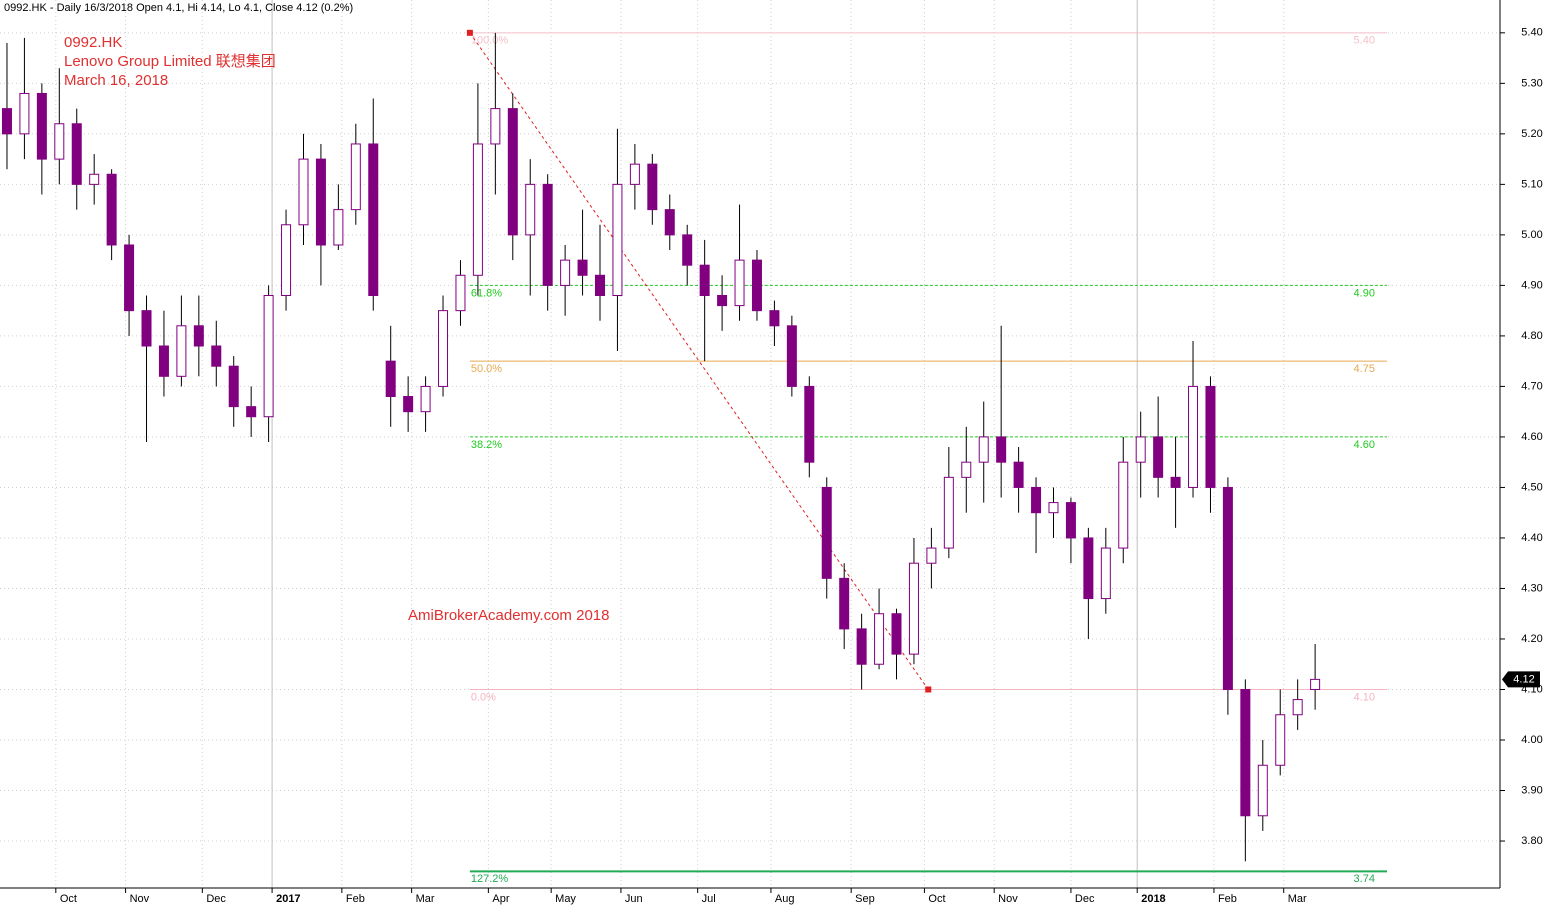 The image size is (1560, 908). Describe the element at coordinates (928, 689) in the screenshot. I see `trend-point` at that location.